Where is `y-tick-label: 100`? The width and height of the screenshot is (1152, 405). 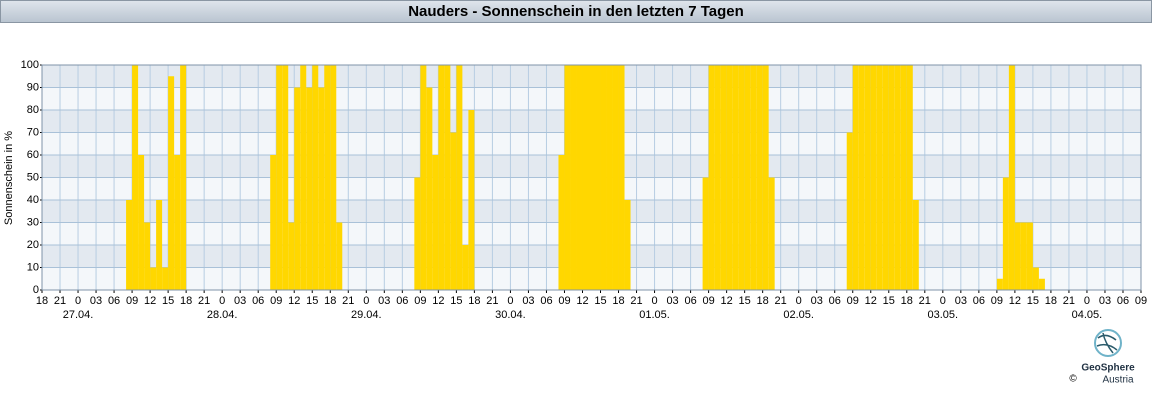 y-tick-label: 100 is located at coordinates (30, 65).